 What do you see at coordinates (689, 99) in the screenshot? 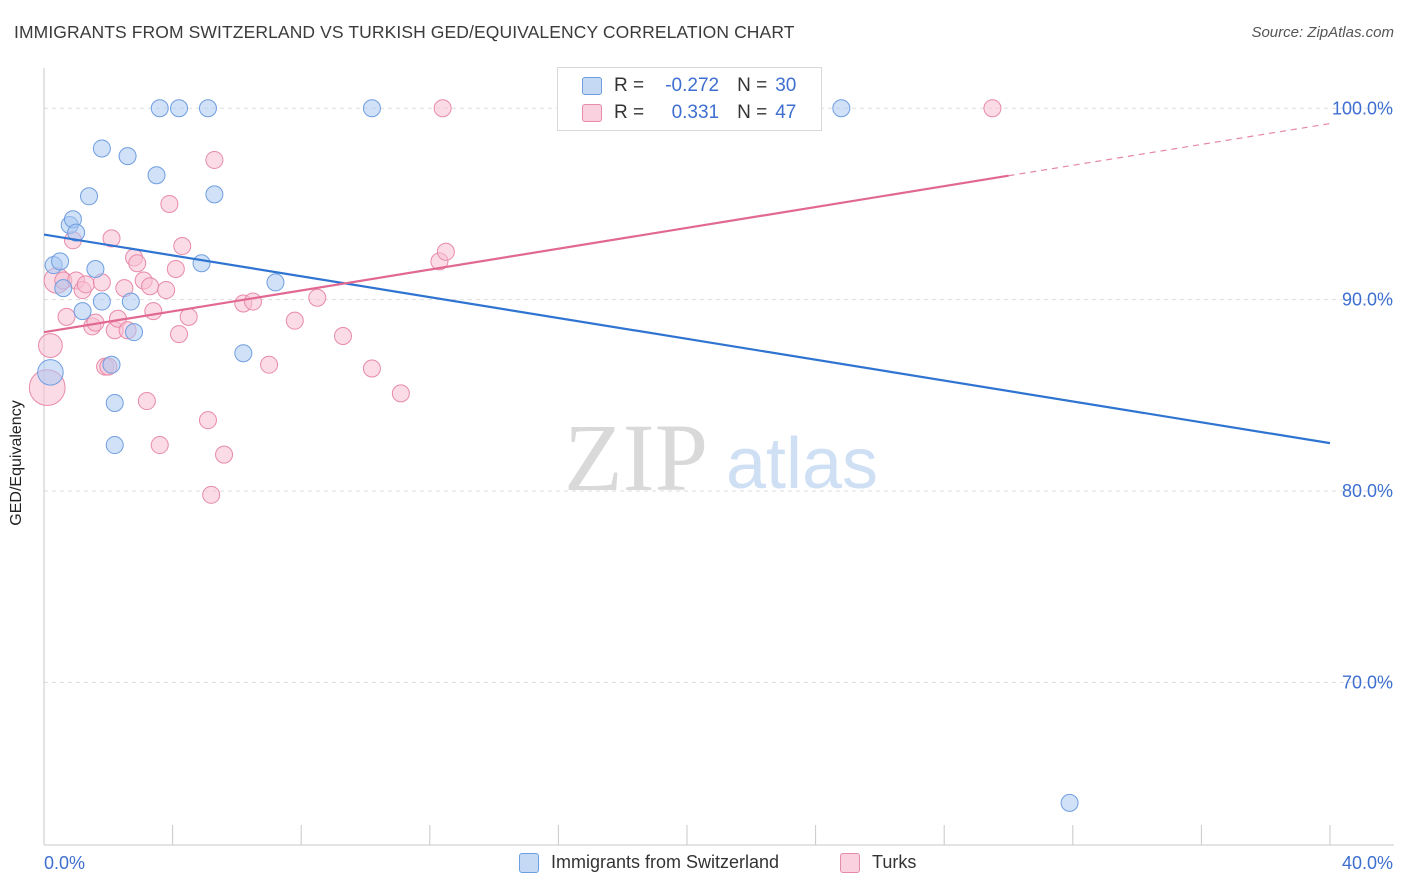
I see `correlation-legend: R = -0.272 N = 30 R = 0.331 N = 47` at bounding box center [689, 99].